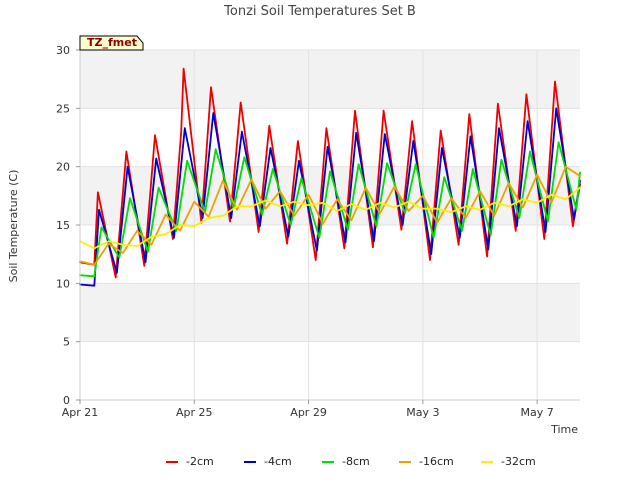  I want to click on legend-label: -16cm, so click(436, 461).